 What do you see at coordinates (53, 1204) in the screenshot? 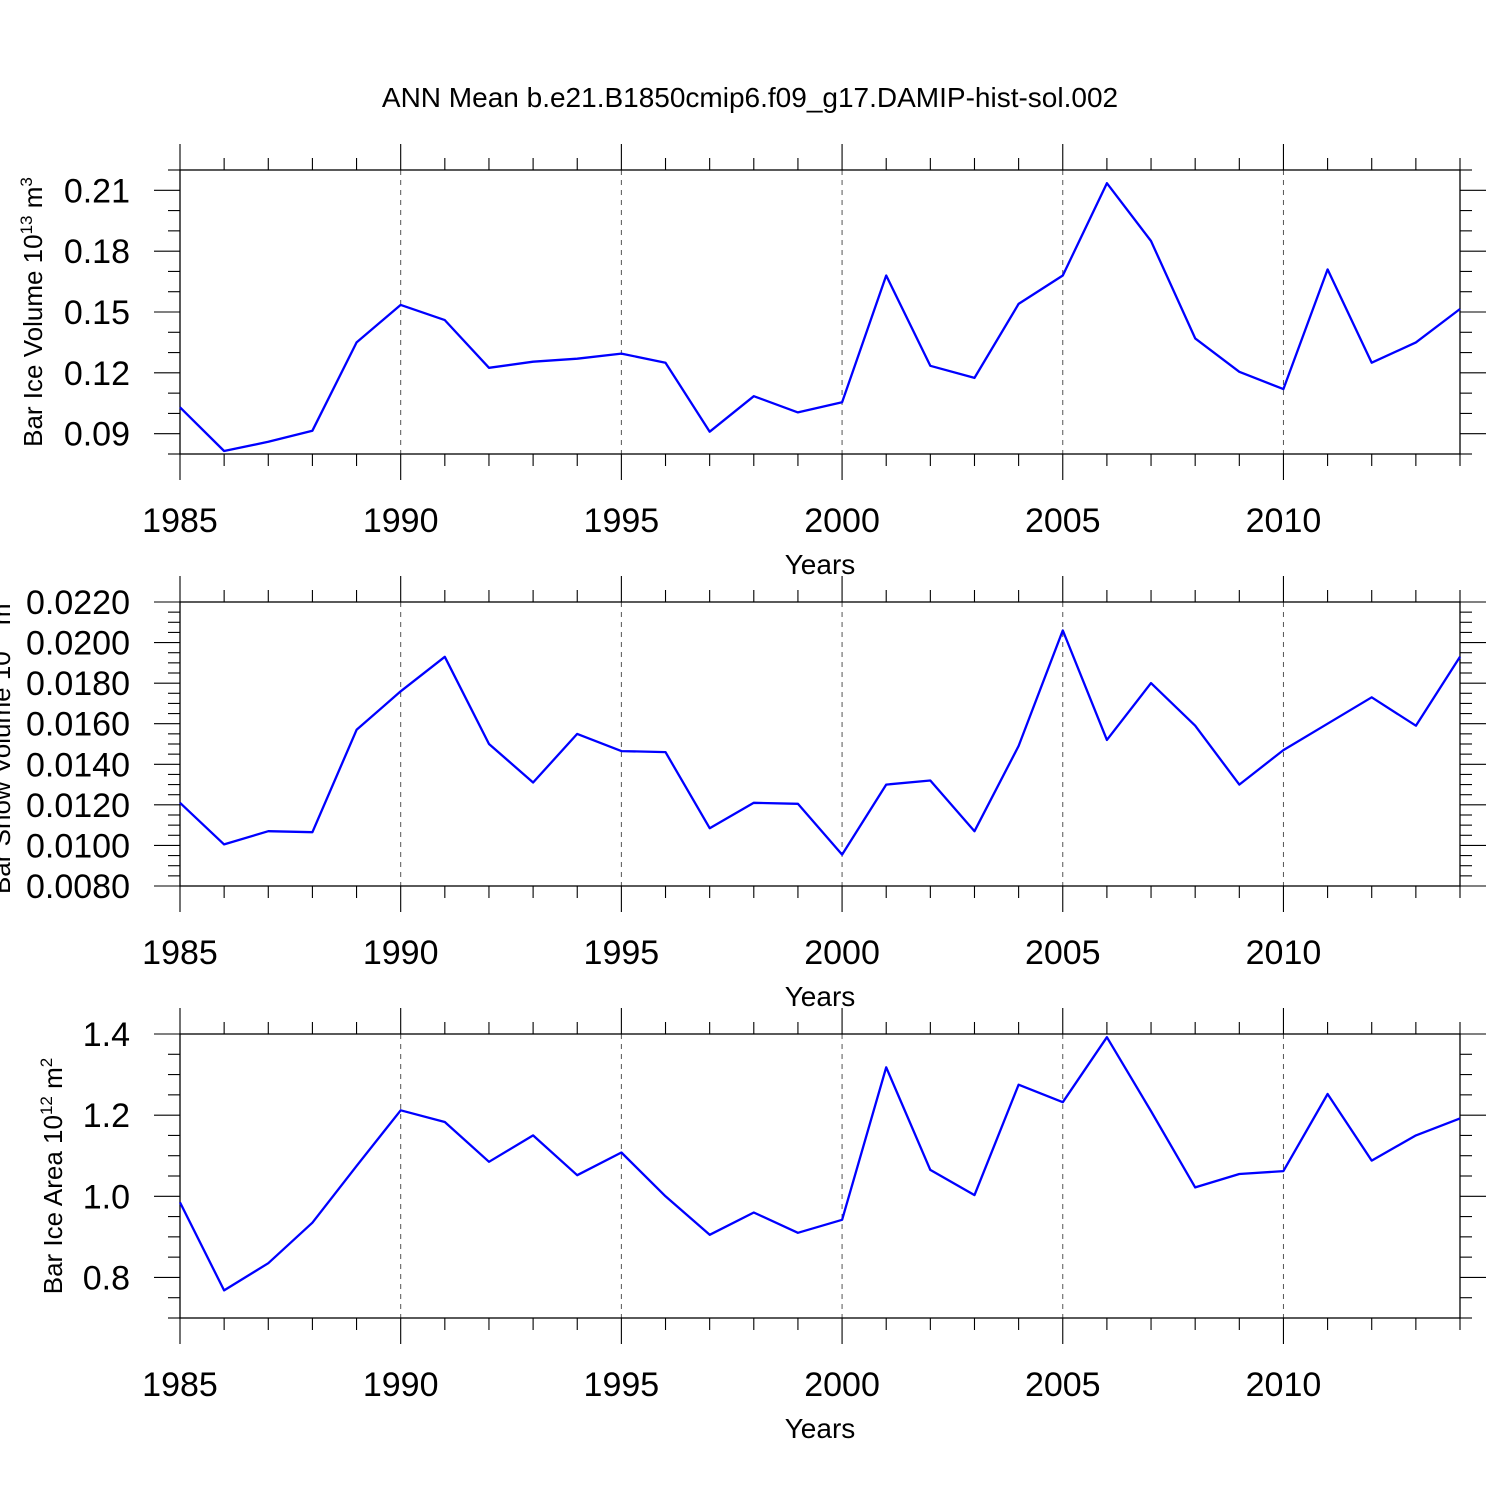
I see `y-axis-label-text: Bar Ice Area 10` at bounding box center [53, 1204].